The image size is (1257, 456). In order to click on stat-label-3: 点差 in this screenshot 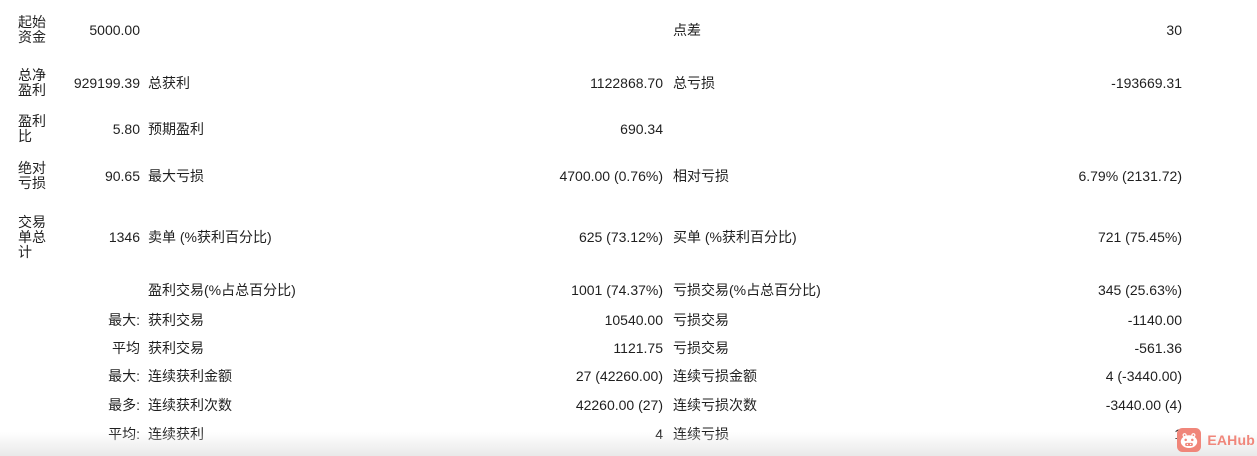, I will do `click(687, 30)`.